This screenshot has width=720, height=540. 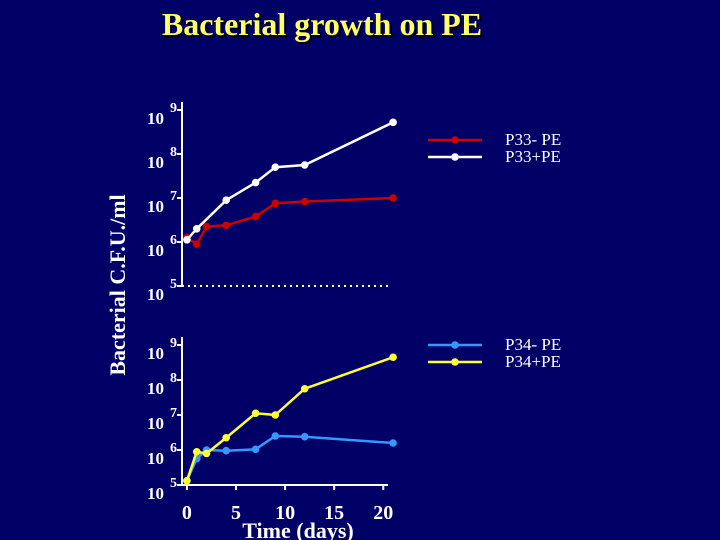 What do you see at coordinates (297, 529) in the screenshot?
I see `x-axis-label: Time (days)` at bounding box center [297, 529].